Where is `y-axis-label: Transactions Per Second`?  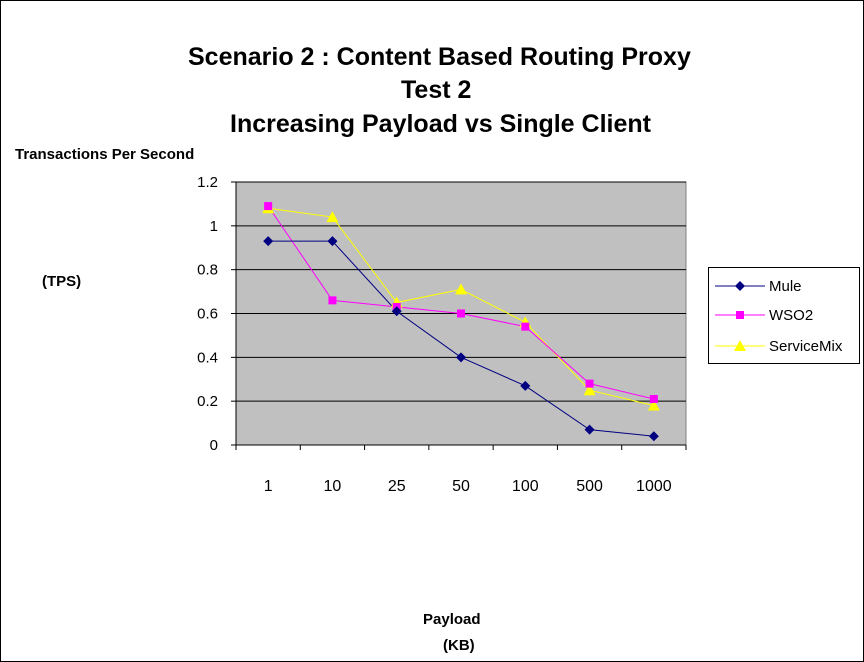 y-axis-label: Transactions Per Second is located at coordinates (105, 154).